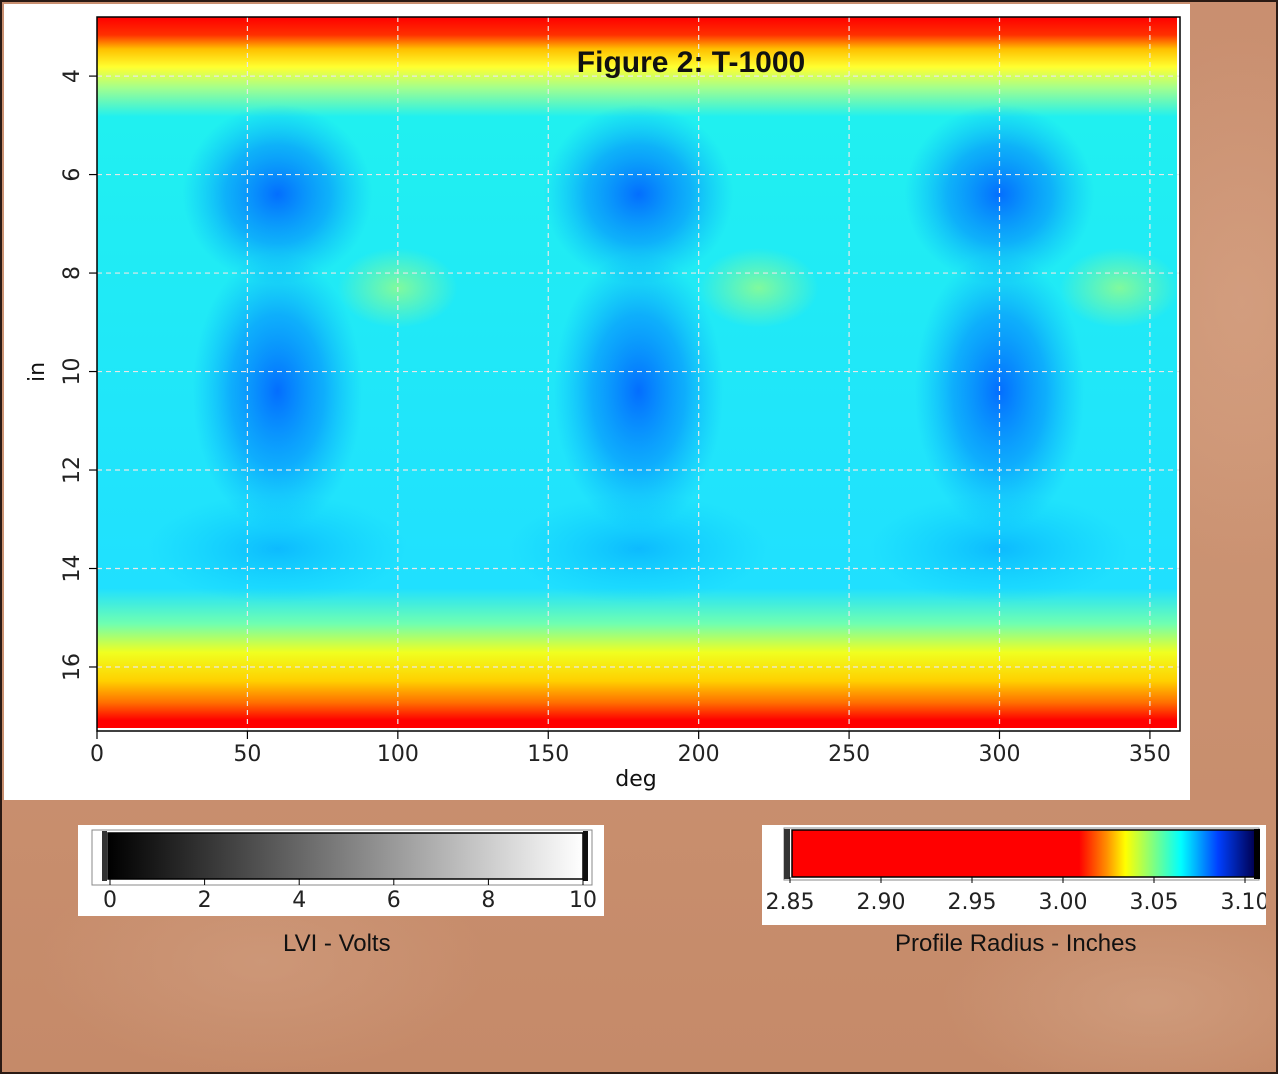 The width and height of the screenshot is (1278, 1074). What do you see at coordinates (345, 856) in the screenshot?
I see `lvi-gradient-bar` at bounding box center [345, 856].